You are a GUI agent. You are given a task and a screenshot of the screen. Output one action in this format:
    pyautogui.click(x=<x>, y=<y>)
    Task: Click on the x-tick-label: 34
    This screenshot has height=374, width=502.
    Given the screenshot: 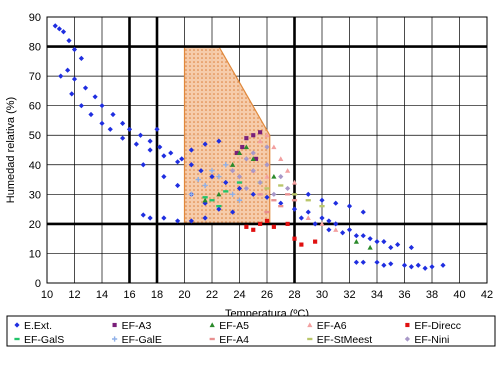 What is the action you would take?
    pyautogui.click(x=377, y=295)
    